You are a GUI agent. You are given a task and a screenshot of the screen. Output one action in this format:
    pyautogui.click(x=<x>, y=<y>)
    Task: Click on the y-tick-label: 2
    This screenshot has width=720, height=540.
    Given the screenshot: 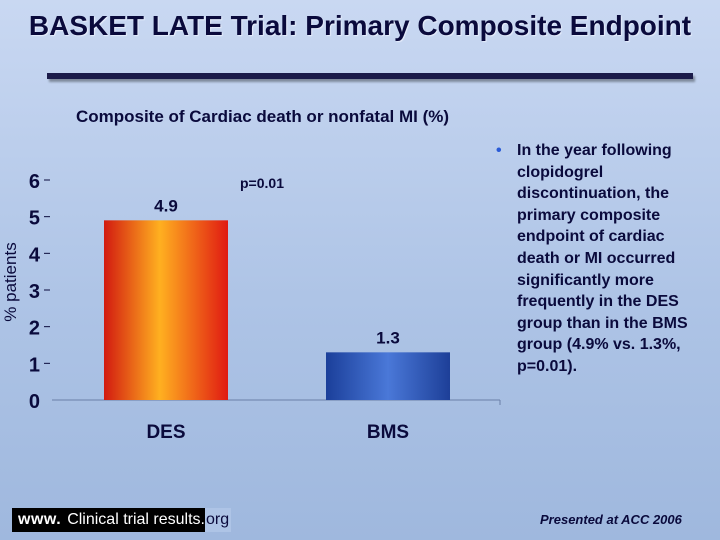 What is the action you would take?
    pyautogui.click(x=34, y=329)
    